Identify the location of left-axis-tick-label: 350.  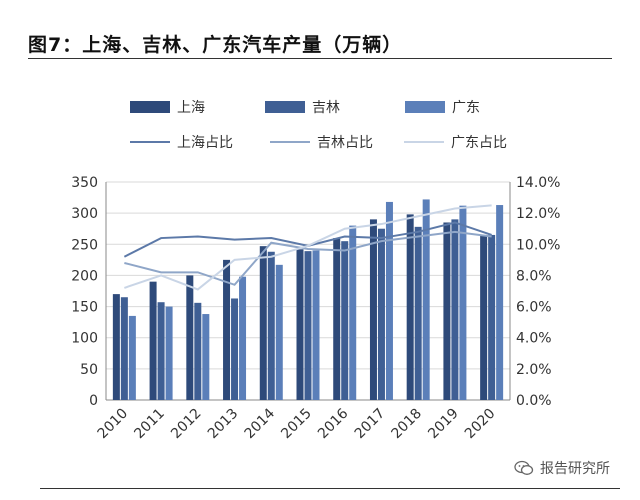
(84, 183).